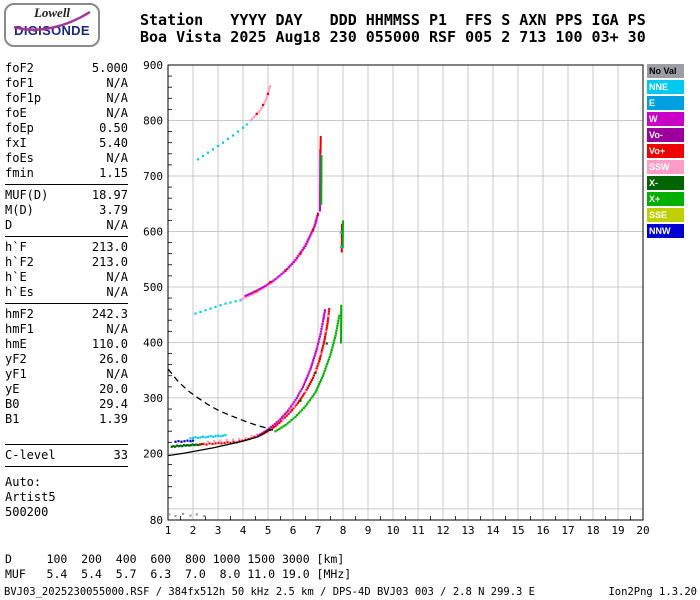 This screenshot has height=600, width=700. I want to click on param-row-fmin: fmin 1.15, so click(66, 173).